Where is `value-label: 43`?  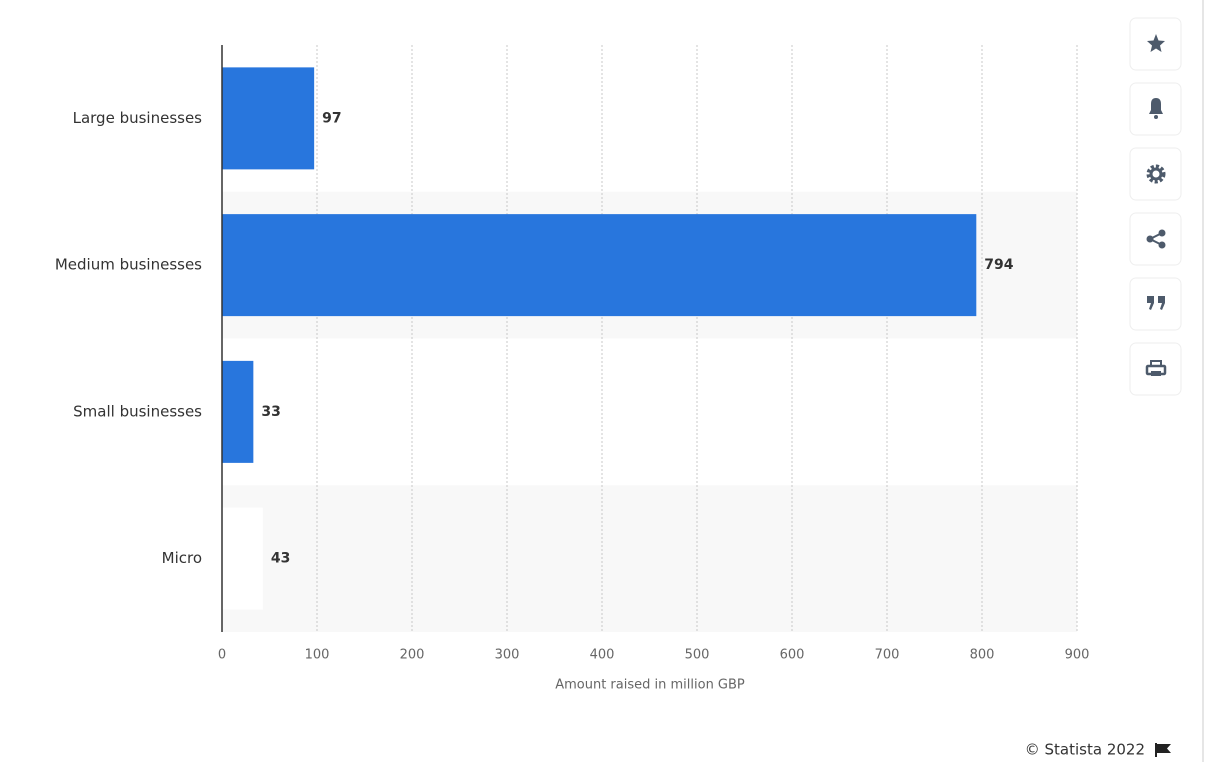
value-label: 43 is located at coordinates (280, 559).